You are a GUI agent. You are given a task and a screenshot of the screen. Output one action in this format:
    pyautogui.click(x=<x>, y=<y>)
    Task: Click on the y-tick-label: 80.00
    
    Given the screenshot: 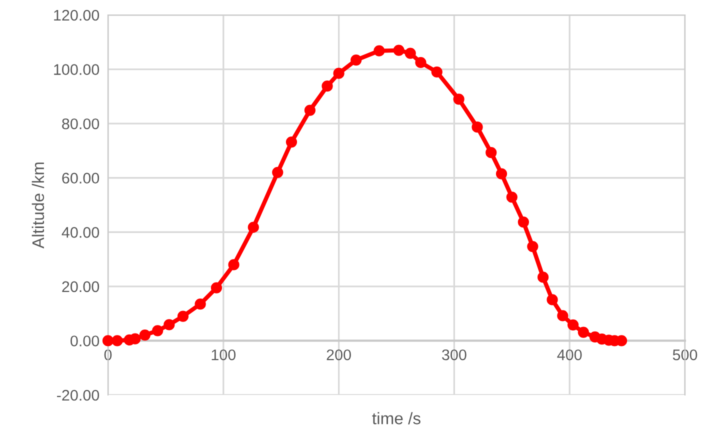 What is the action you would take?
    pyautogui.click(x=81, y=124)
    